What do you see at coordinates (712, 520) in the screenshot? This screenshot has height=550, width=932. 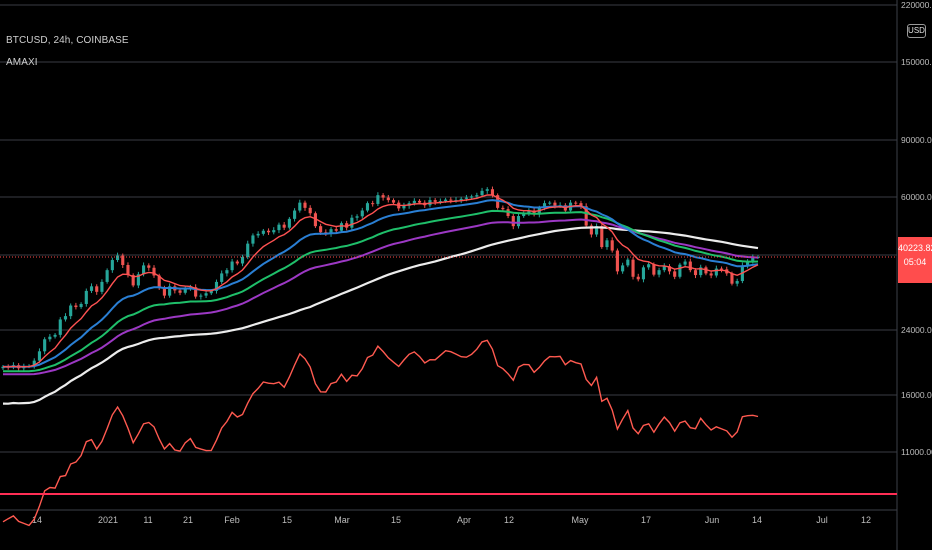 I see `time-axis-label: Jun` at bounding box center [712, 520].